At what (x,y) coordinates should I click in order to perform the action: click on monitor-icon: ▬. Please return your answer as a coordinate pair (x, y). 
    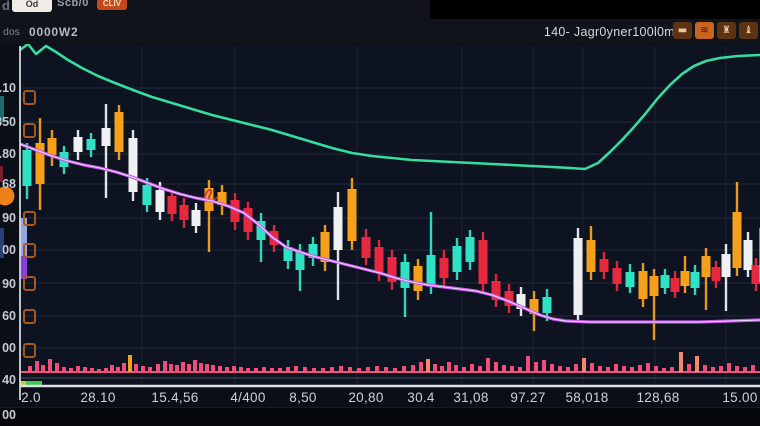
    Looking at the image, I should click on (682, 30).